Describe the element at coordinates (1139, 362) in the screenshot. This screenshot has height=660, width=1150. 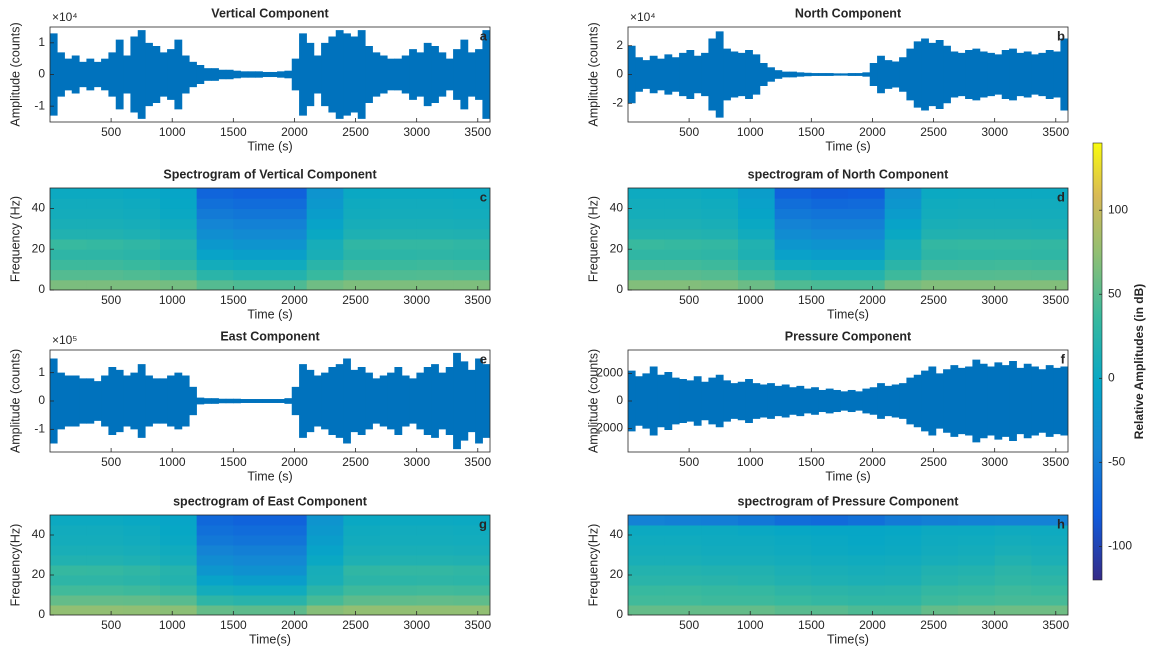
I see `colorbar-label: Relative Amplitudes (in dB)` at that location.